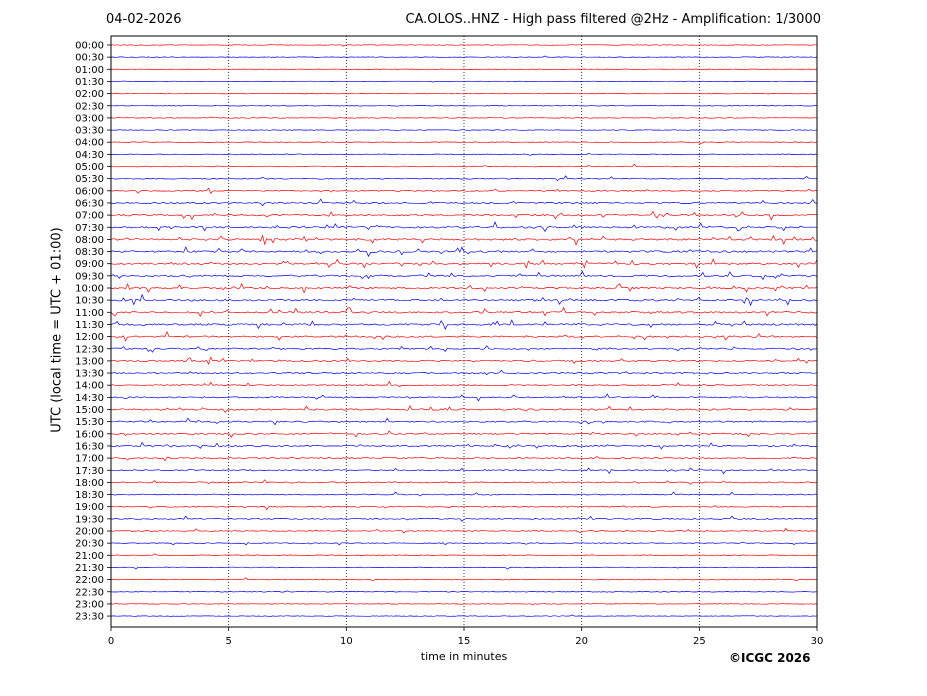 The height and width of the screenshot is (696, 927). I want to click on y-tick-label: 11:30, so click(89, 325).